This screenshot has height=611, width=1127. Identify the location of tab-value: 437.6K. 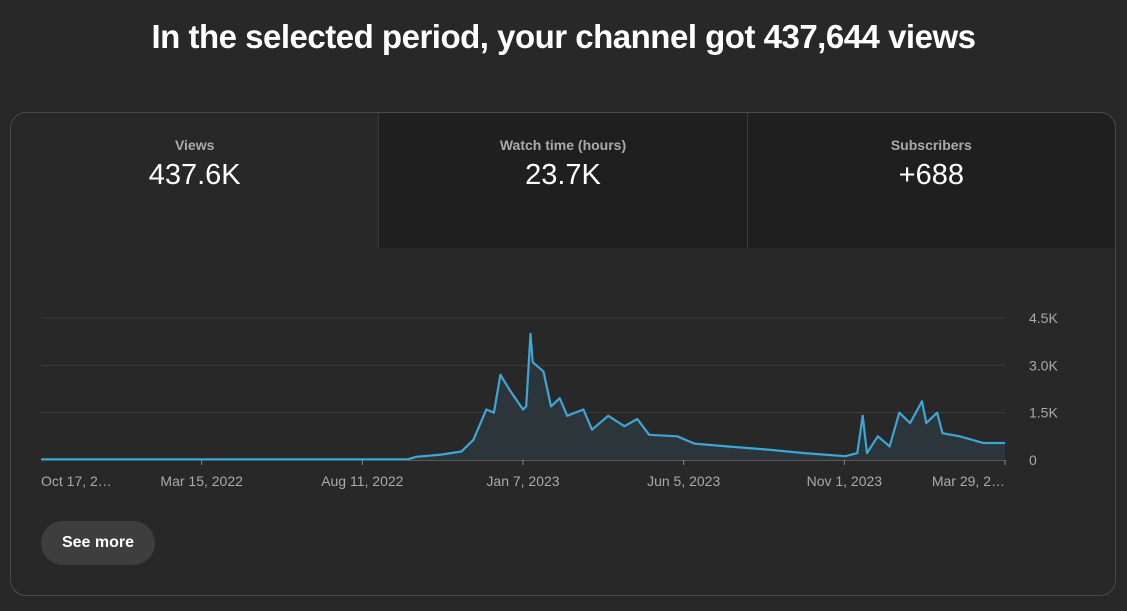
(194, 175).